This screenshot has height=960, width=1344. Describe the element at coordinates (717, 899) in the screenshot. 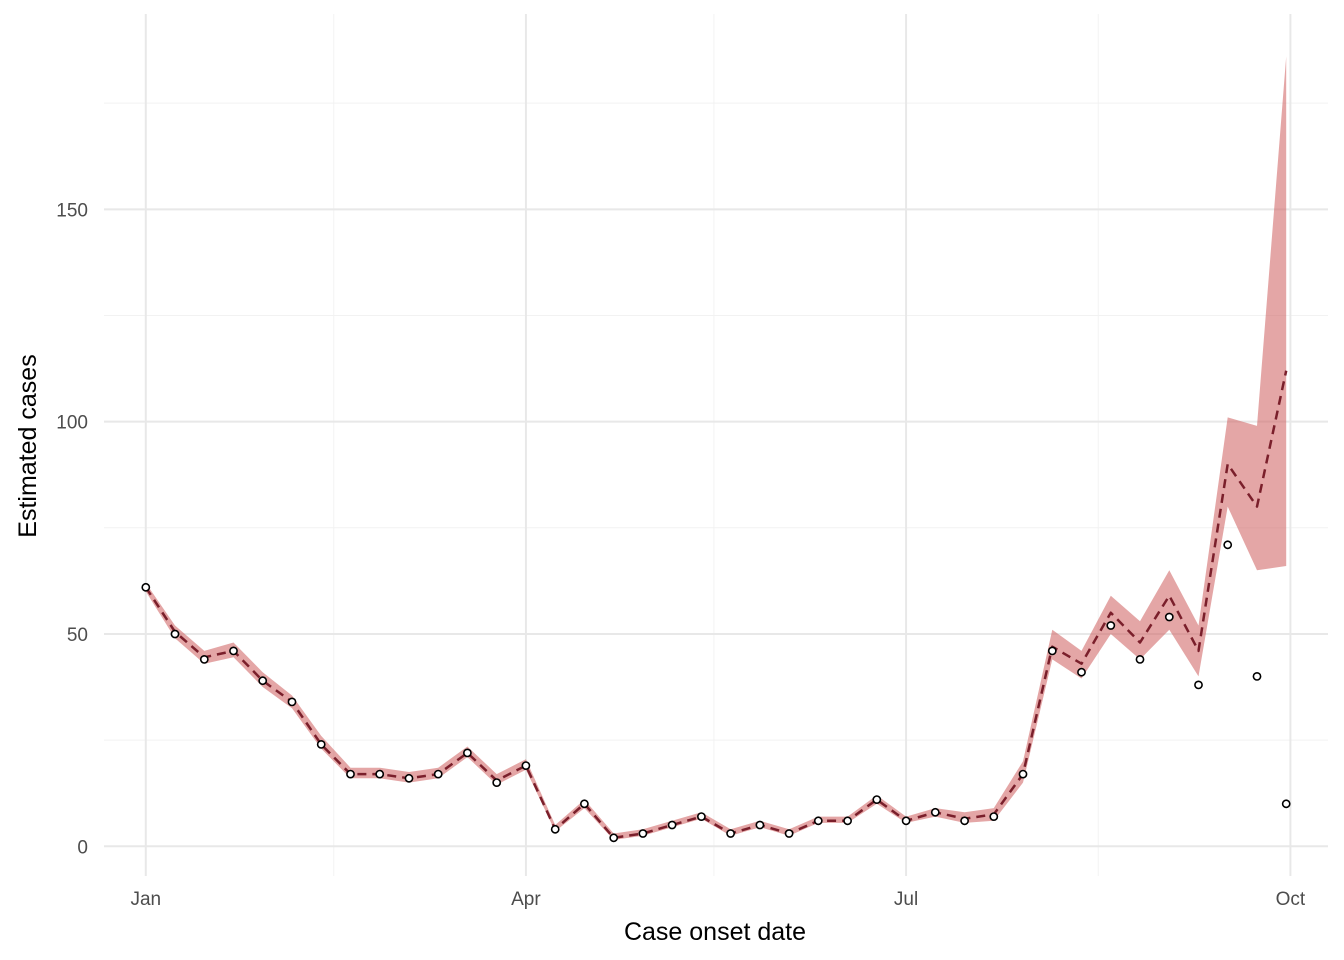

I see `x-axis-tick-labels: Jan Apr Jul Oct` at that location.